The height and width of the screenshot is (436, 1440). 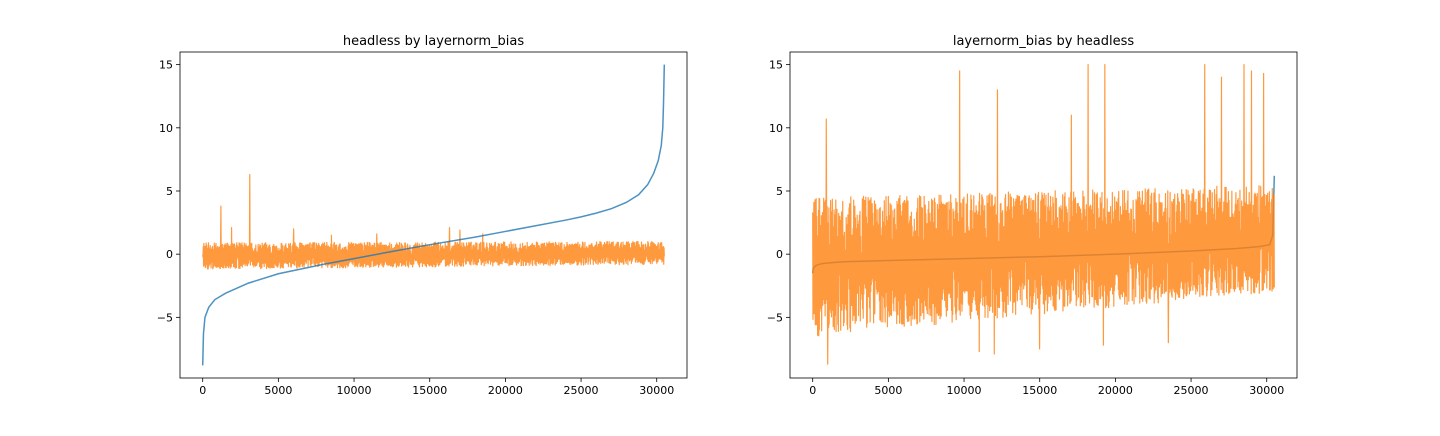 What do you see at coordinates (434, 41) in the screenshot?
I see `chart-title: headless by layernorm_bias` at bounding box center [434, 41].